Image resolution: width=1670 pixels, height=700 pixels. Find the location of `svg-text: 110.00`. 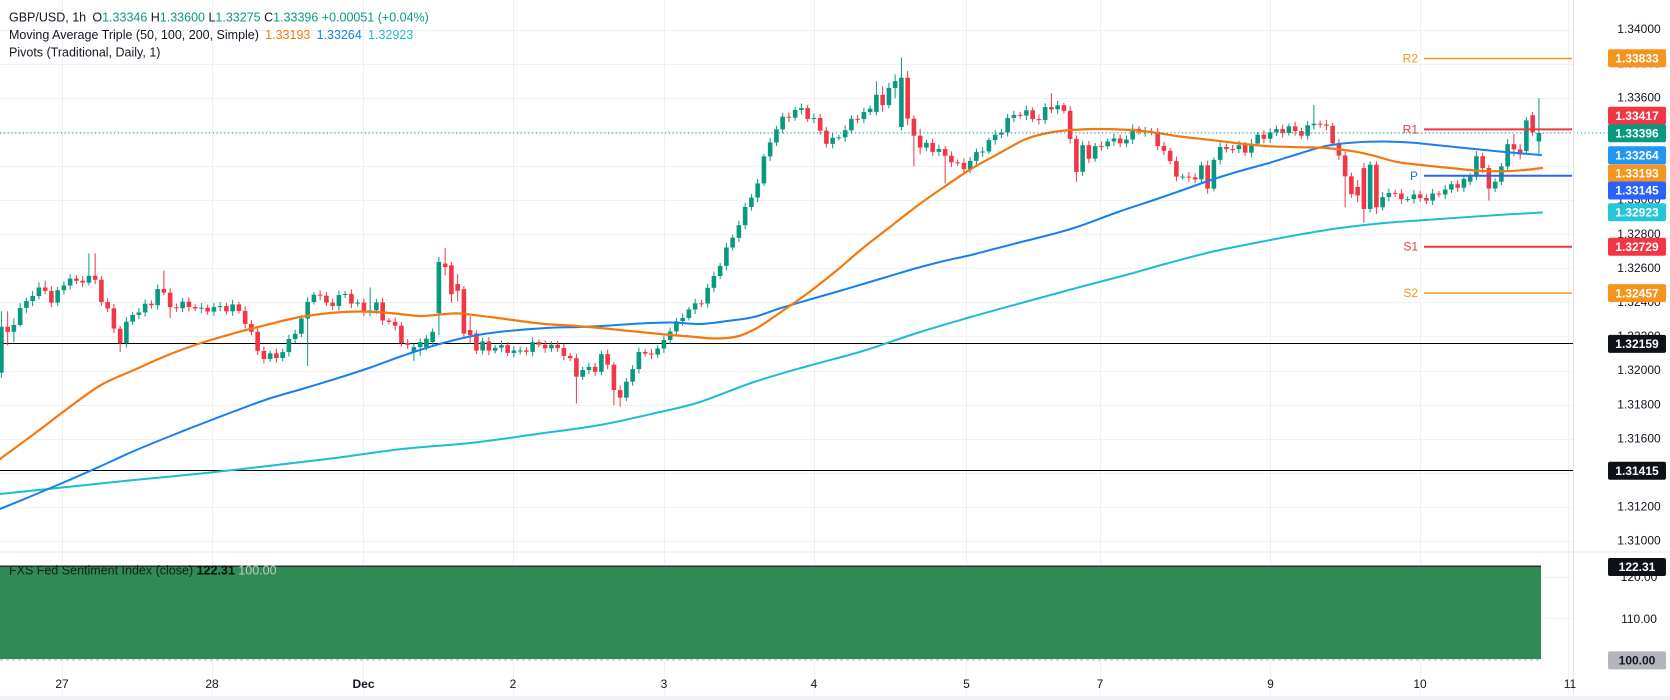

svg-text: 110.00 is located at coordinates (1639, 619).